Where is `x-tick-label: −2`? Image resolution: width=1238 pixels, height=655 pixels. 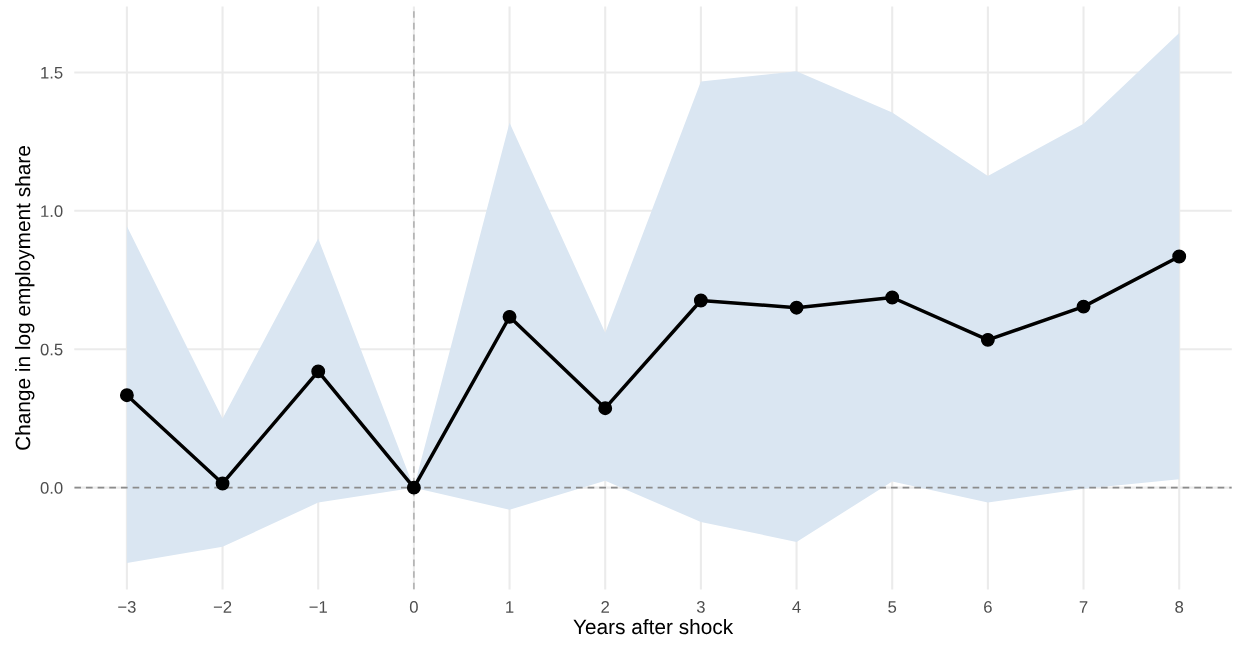
x-tick-label: −2 is located at coordinates (222, 607).